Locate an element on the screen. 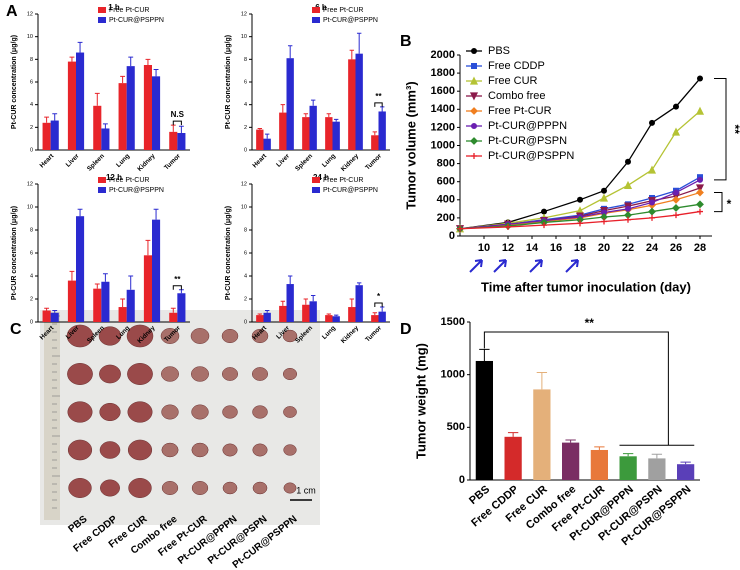 Image resolution: width=740 pixels, height=570 pixels. x-tick-label: 28 is located at coordinates (700, 248).